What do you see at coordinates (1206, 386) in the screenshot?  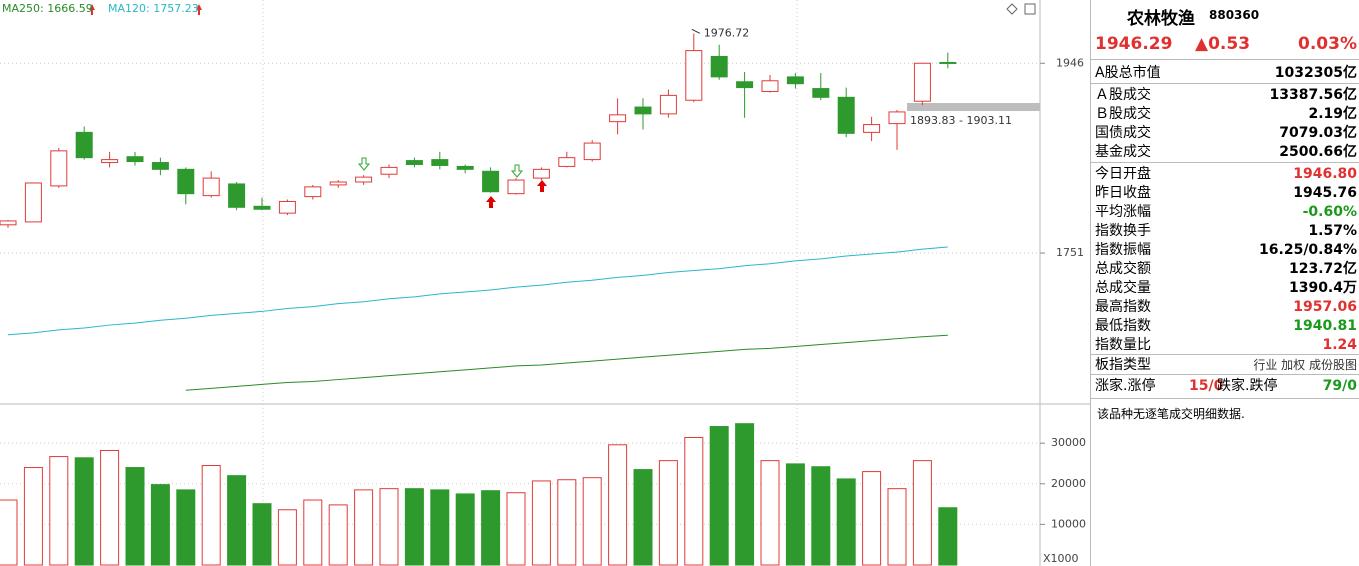 I see `breadth-value: 15/0` at bounding box center [1206, 386].